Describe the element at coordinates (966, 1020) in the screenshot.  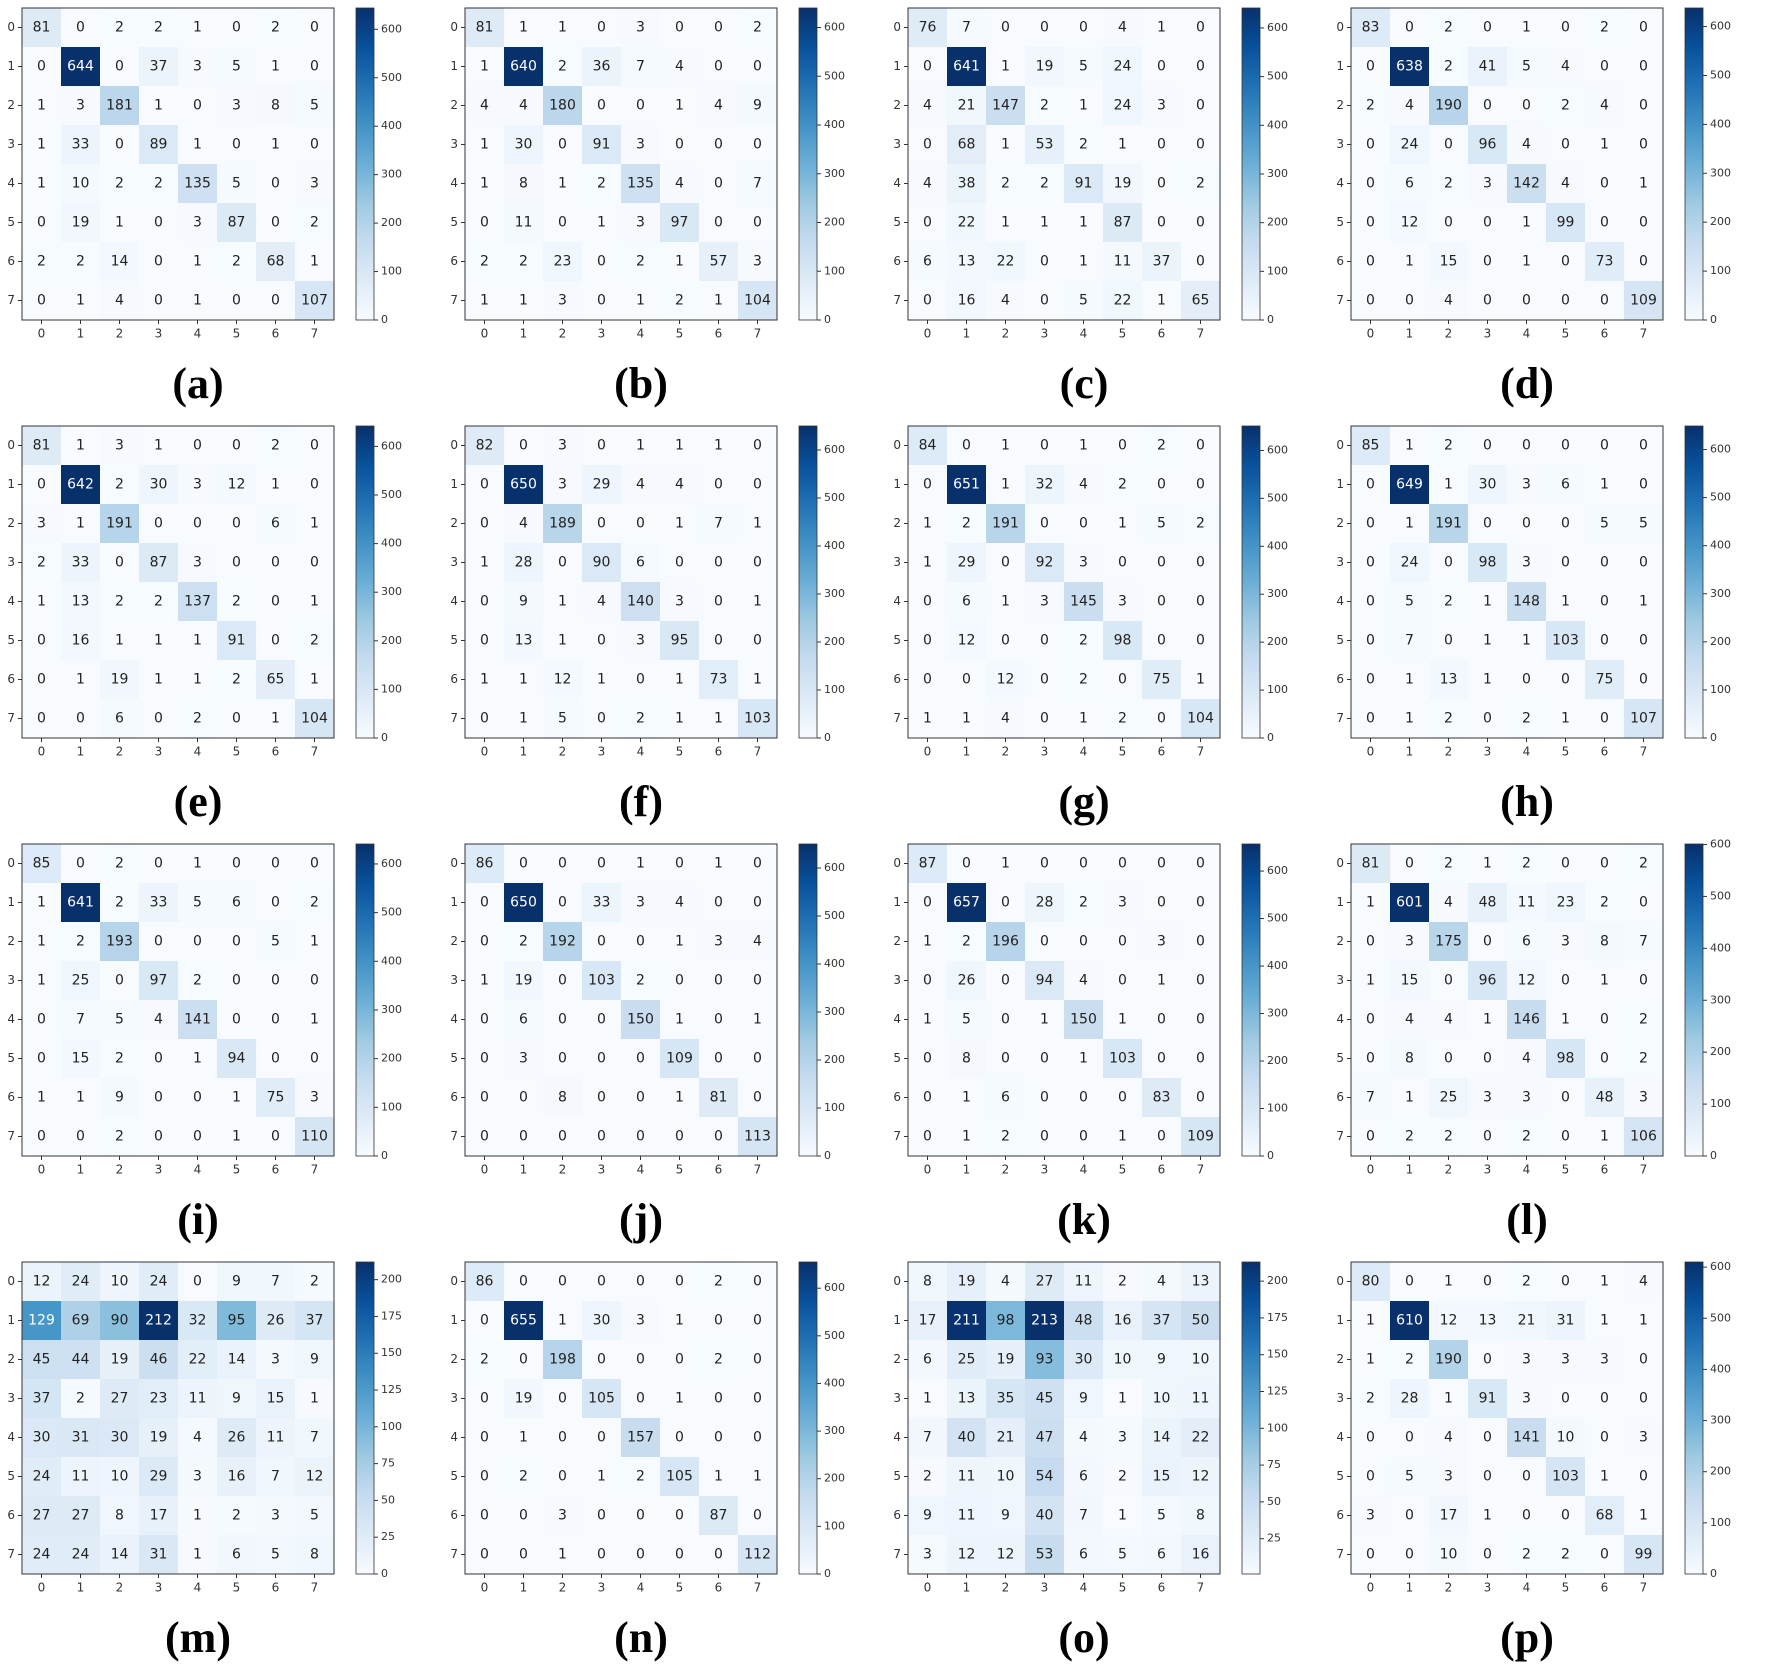
I see `cell-value: 5` at that location.